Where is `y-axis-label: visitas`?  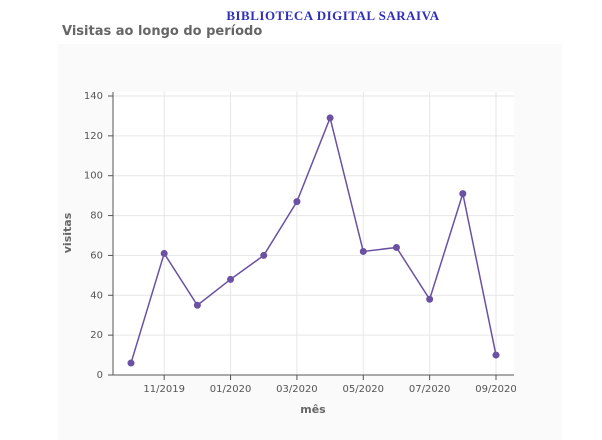 y-axis-label: visitas is located at coordinates (67, 232).